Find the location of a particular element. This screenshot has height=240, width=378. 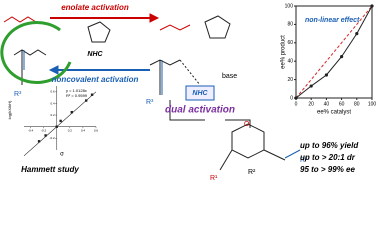

r-squared: R² = 0.9599 is located at coordinates (77, 95).